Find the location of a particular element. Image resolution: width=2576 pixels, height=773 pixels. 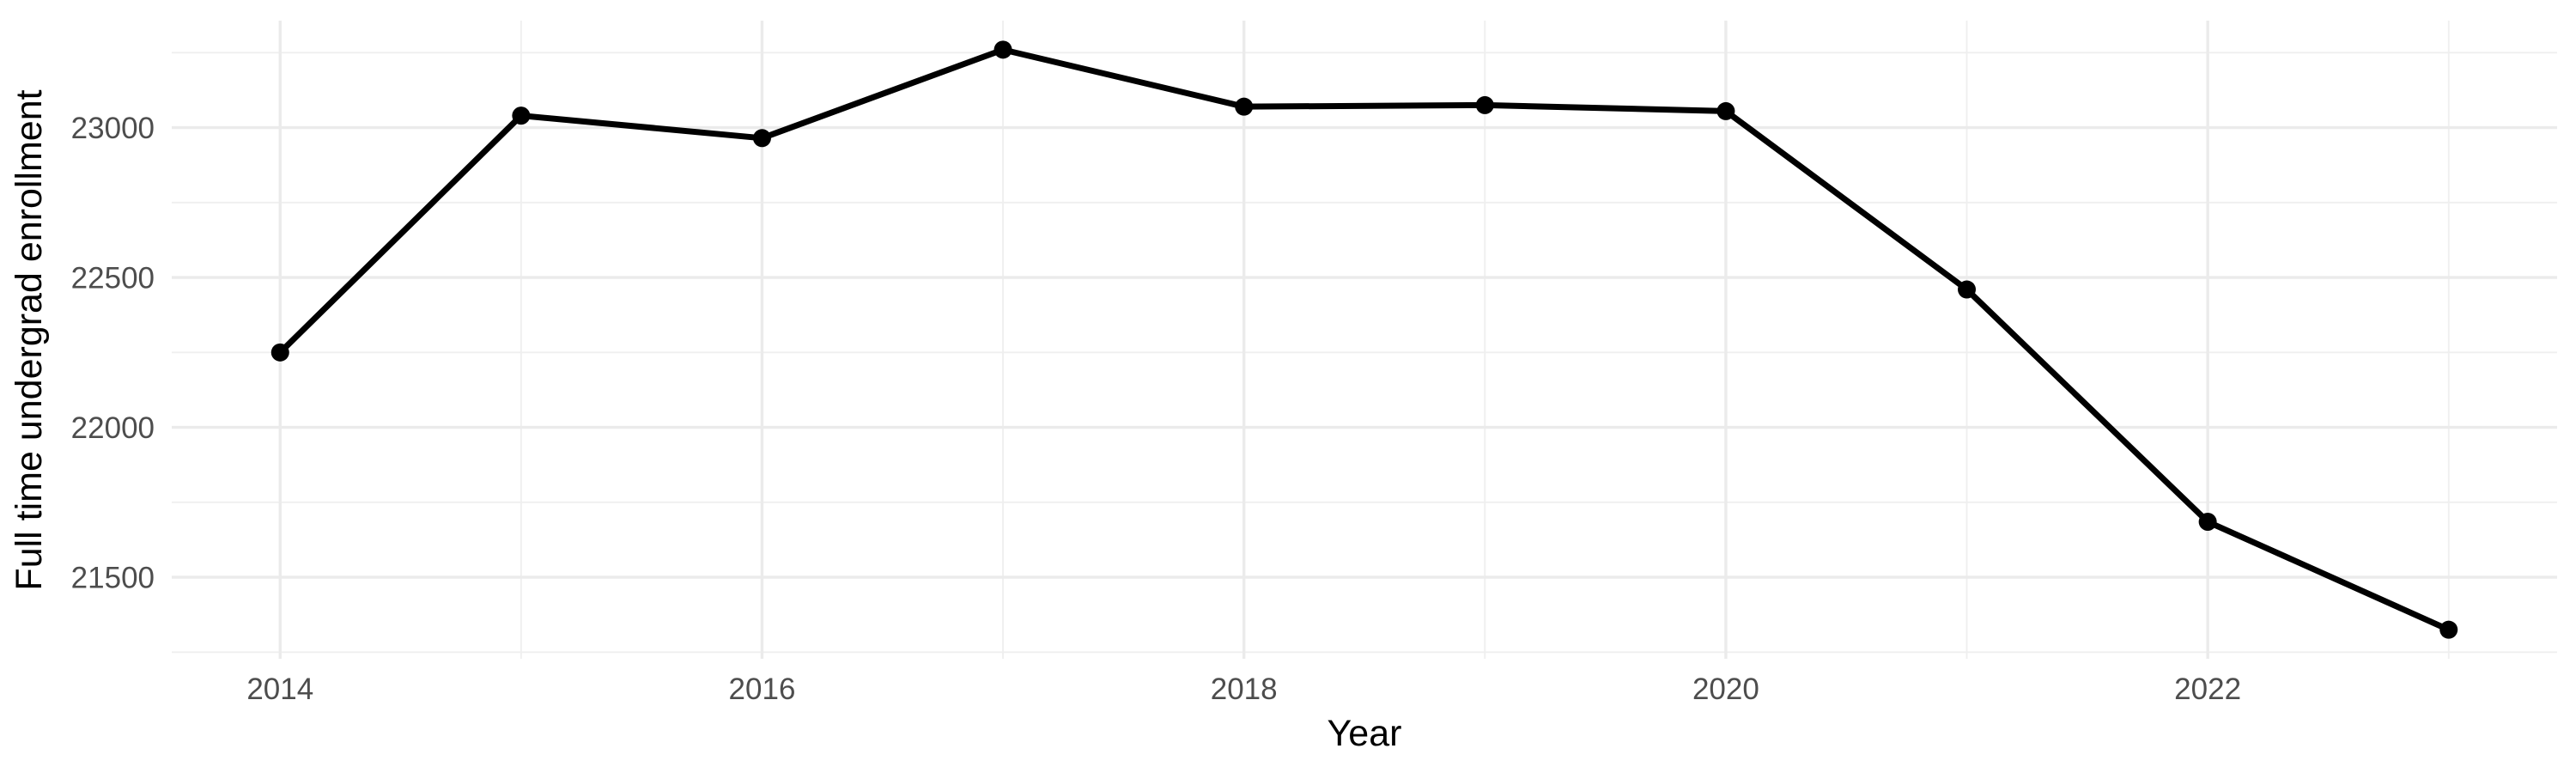

data-point-2021 is located at coordinates (1967, 289).